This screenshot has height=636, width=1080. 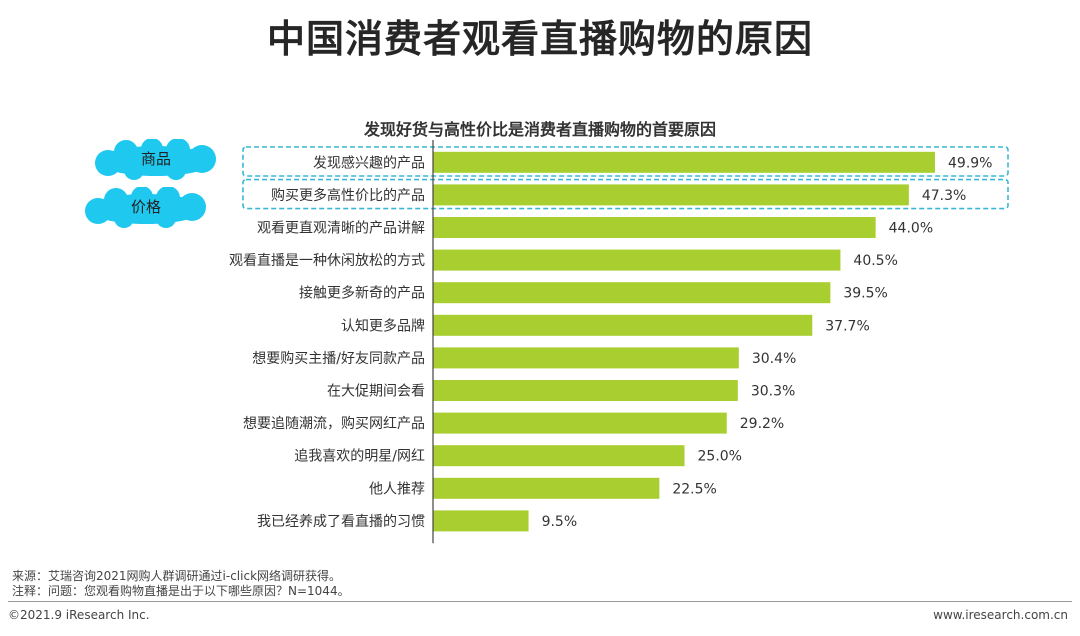 I want to click on value-label: 30.4%, so click(x=774, y=359).